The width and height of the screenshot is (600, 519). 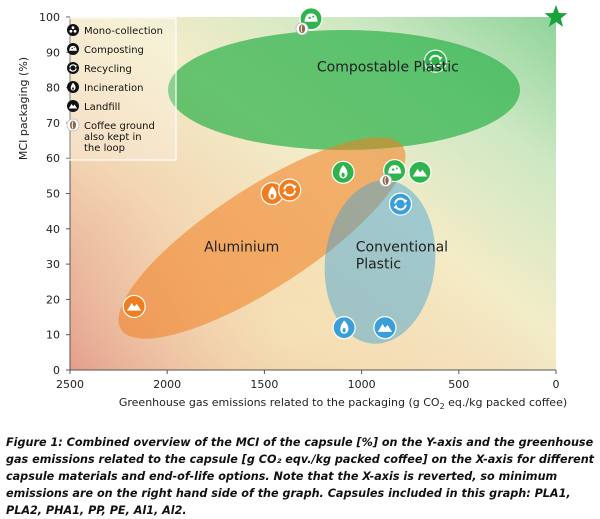 I want to click on legend-item: Incineration, so click(x=105, y=87).